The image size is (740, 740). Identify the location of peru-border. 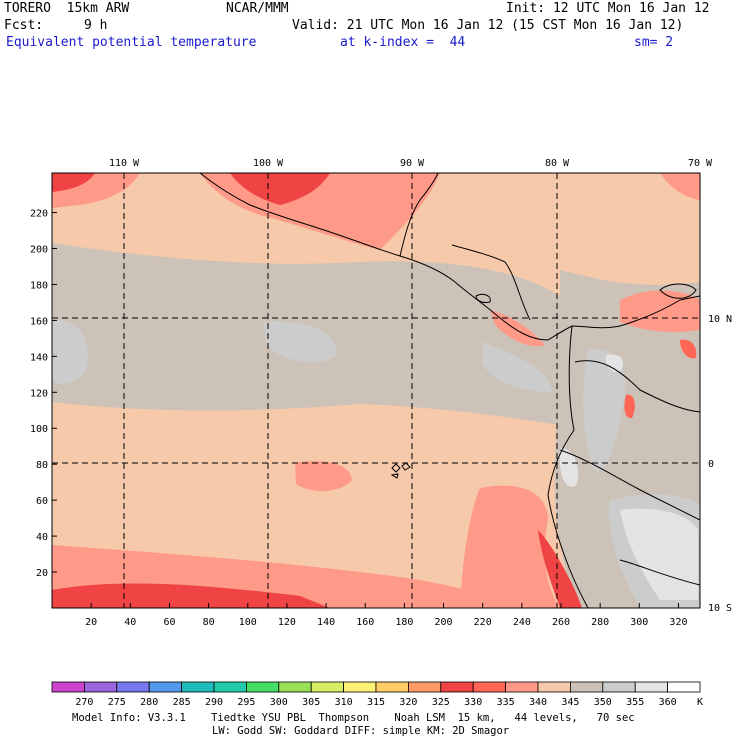
(629, 485).